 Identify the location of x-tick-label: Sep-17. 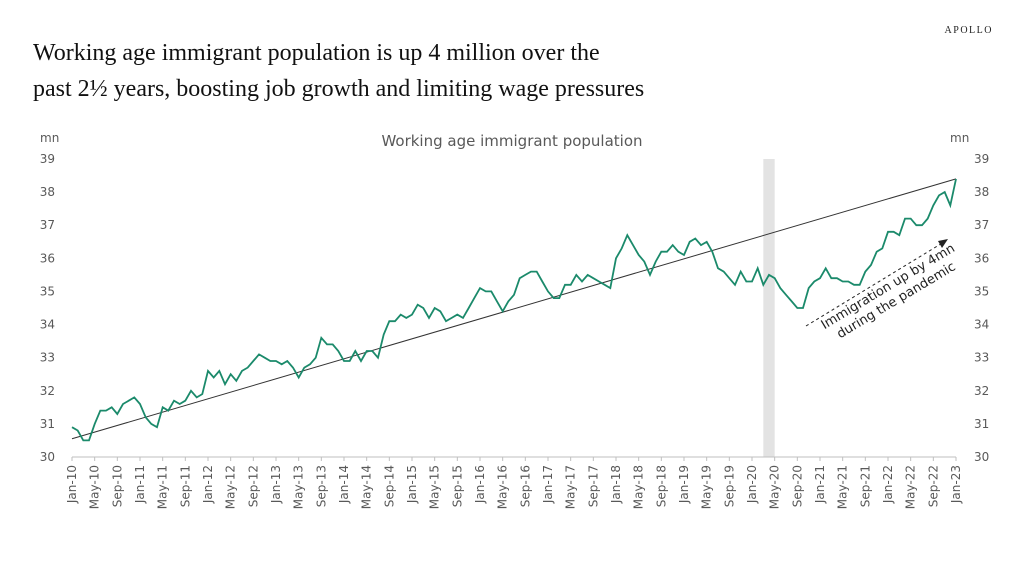
(593, 486).